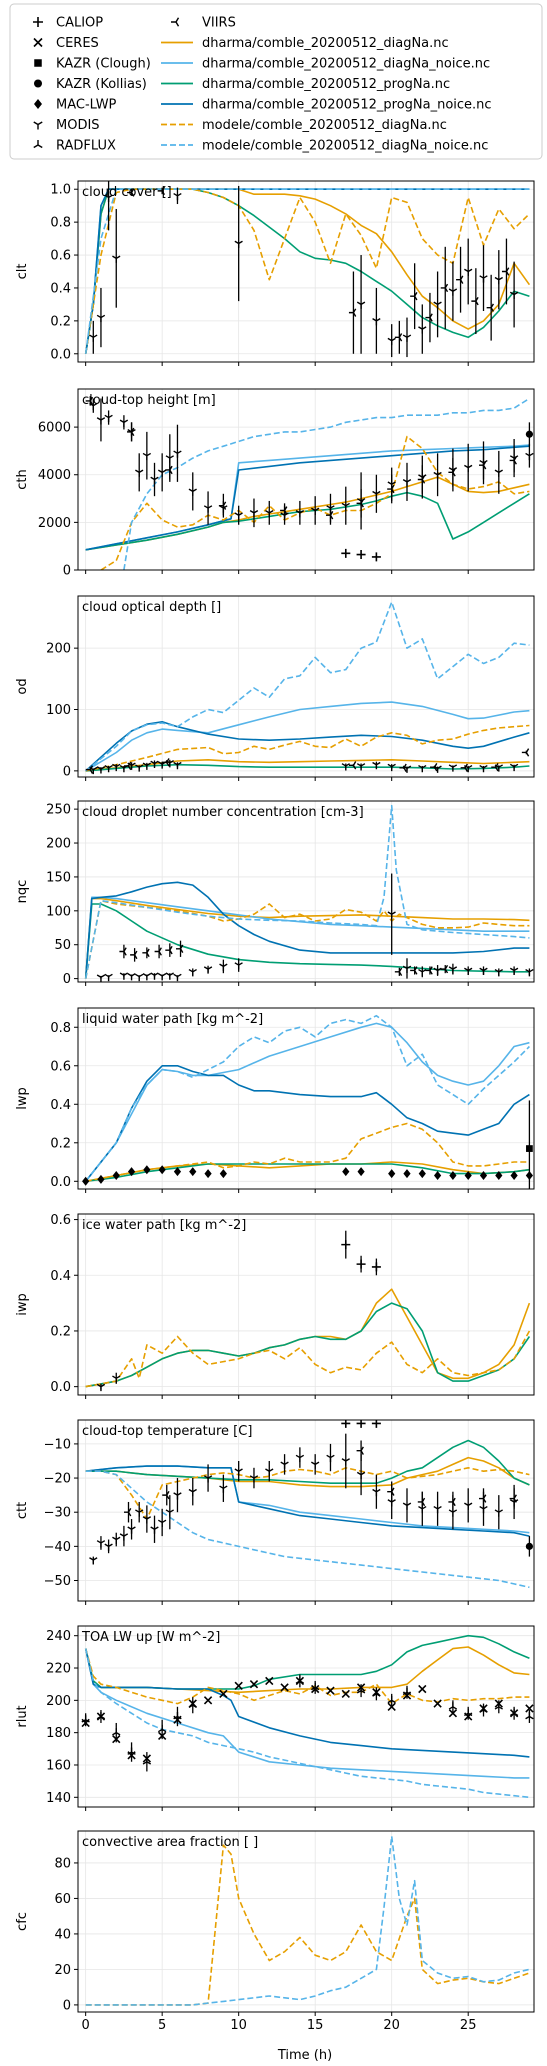  I want to click on y-tick-label: 250, so click(58, 810).